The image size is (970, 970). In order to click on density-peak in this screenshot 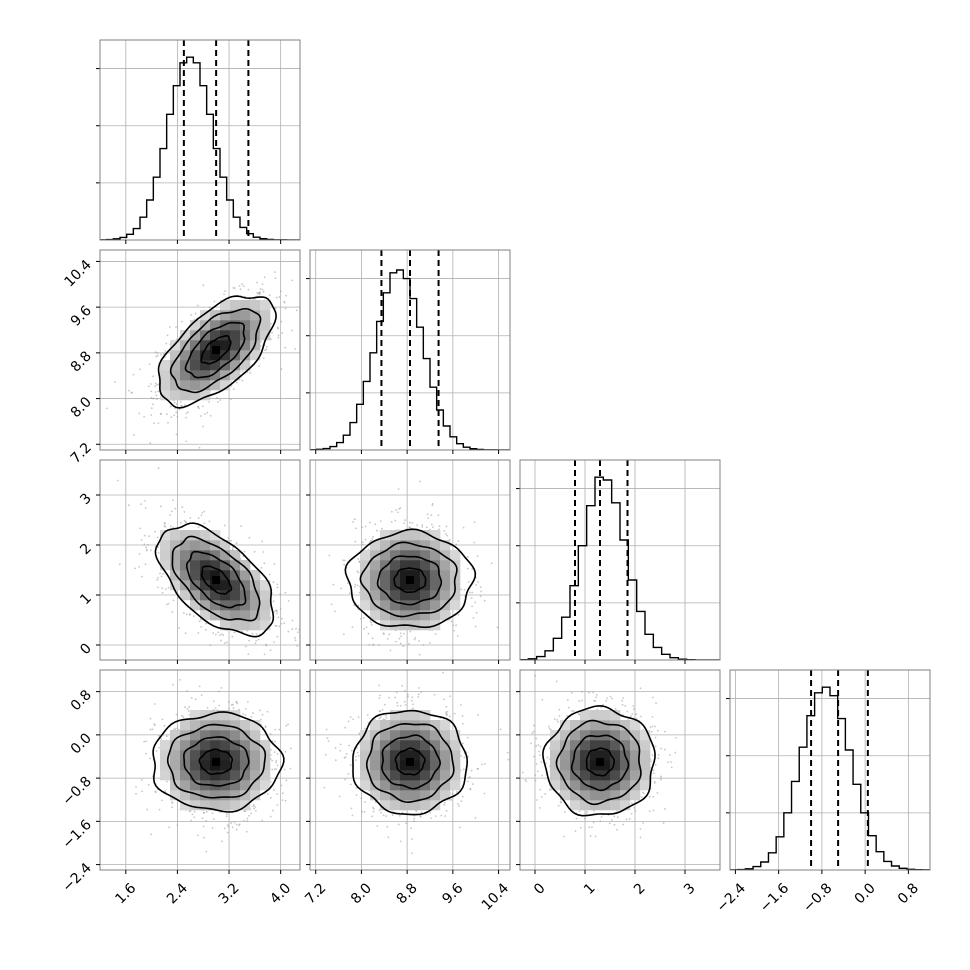, I will do `click(410, 580)`.